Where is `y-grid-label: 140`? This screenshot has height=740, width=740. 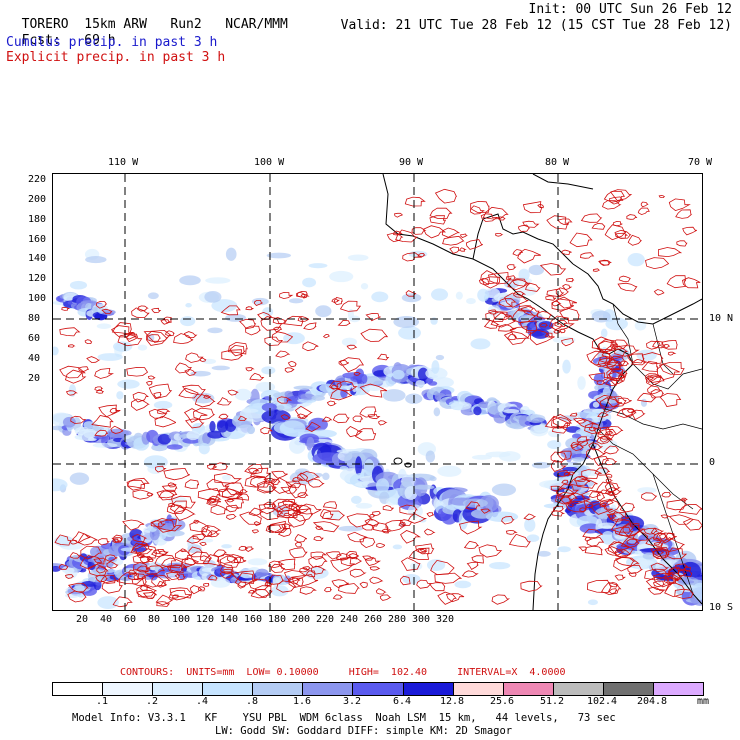 y-grid-label: 140 is located at coordinates (37, 259).